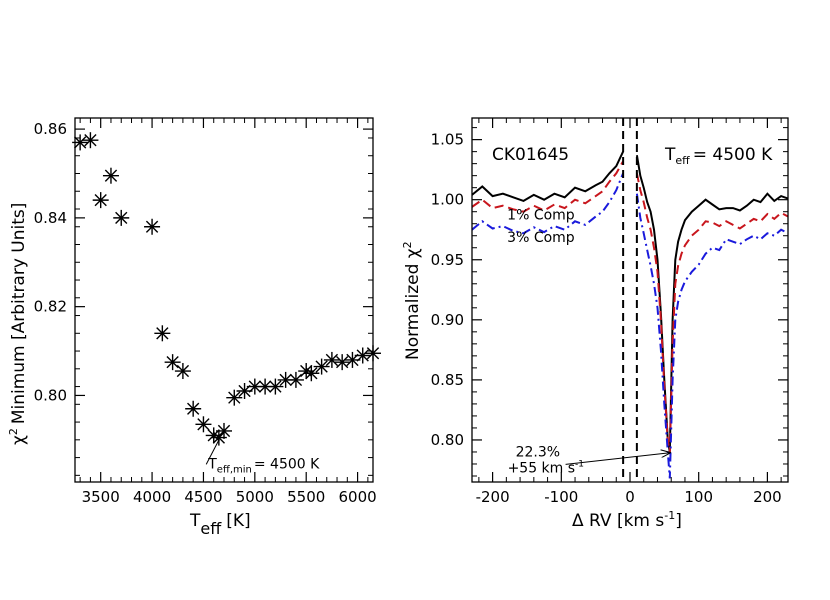  I want to click on y-tick-label: 0.82, so click(50, 307).